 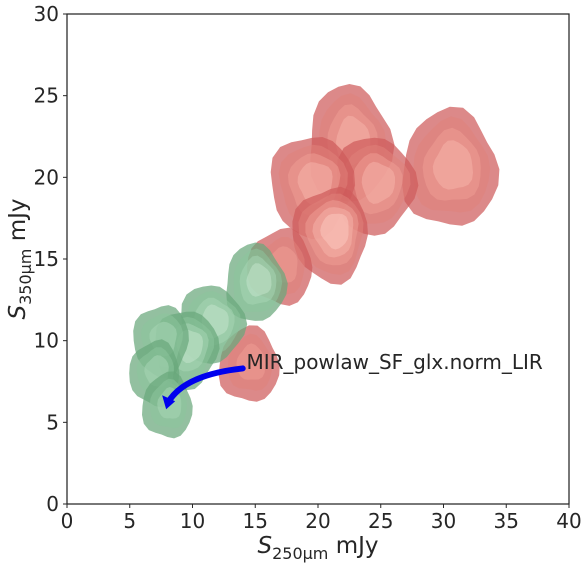 What do you see at coordinates (353, 546) in the screenshot?
I see `x-axis-label-unit: mJy` at bounding box center [353, 546].